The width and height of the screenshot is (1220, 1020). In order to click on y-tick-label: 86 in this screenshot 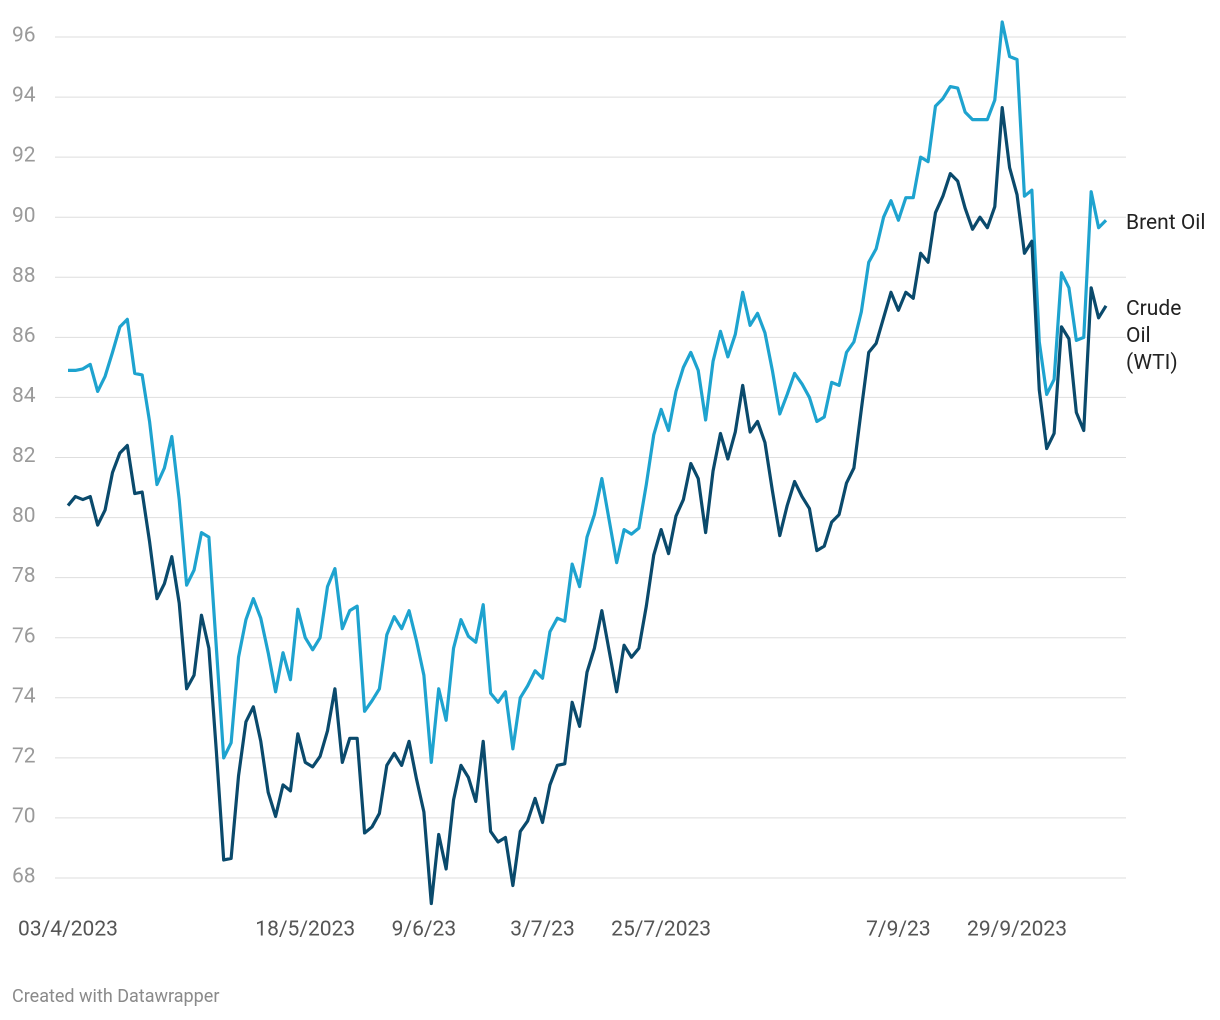, I will do `click(24, 336)`.